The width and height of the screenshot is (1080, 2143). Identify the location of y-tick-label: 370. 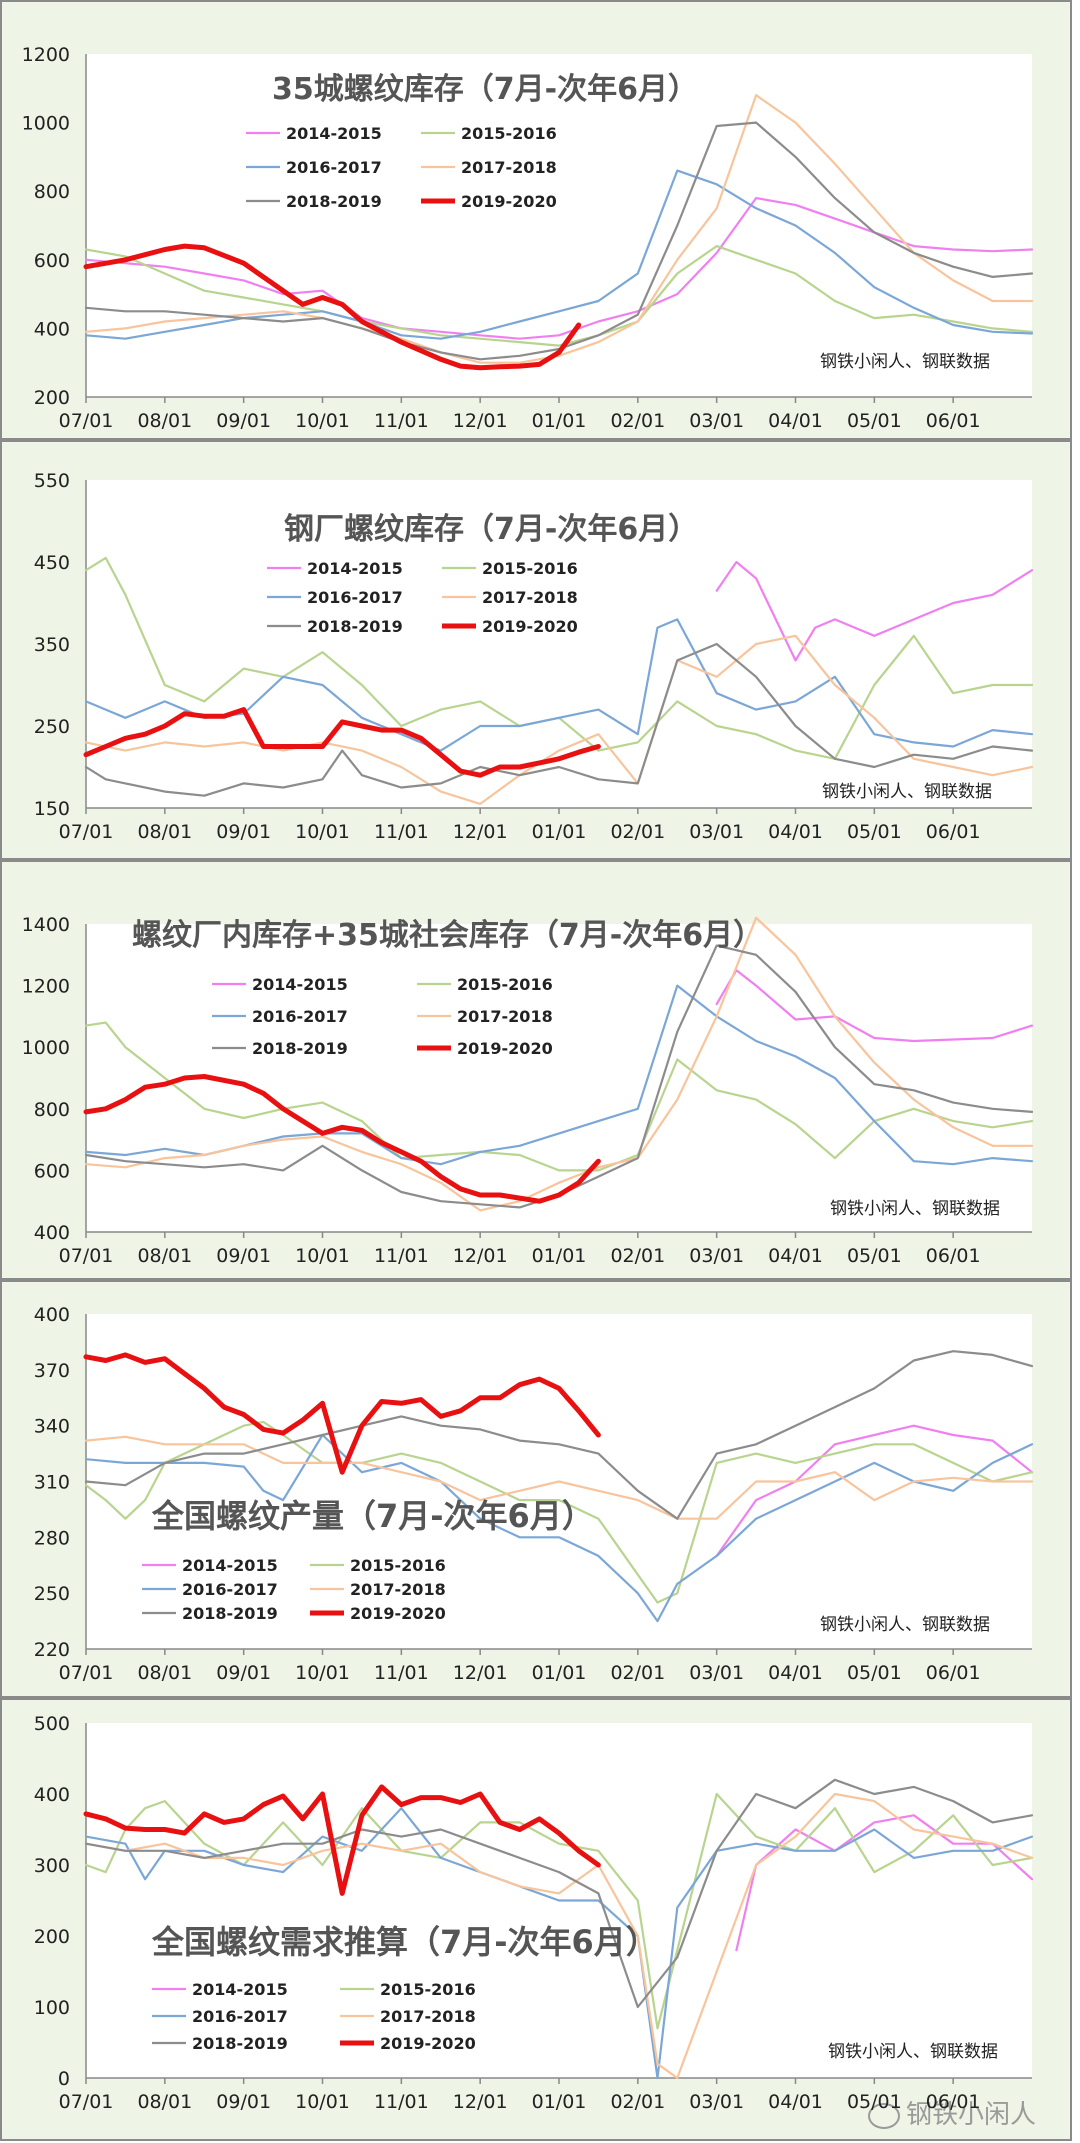
(52, 1371).